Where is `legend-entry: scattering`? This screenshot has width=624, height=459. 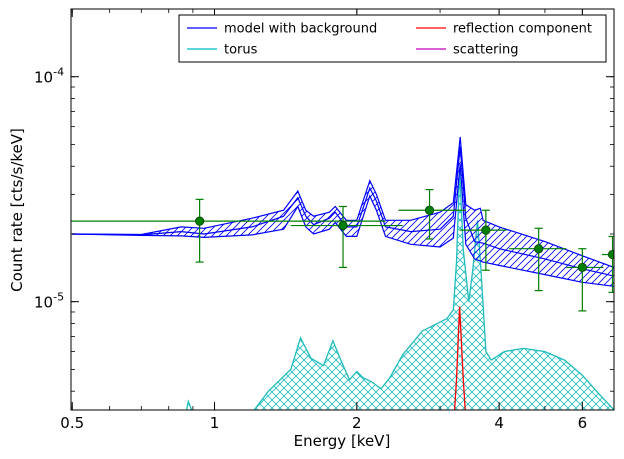
legend-entry: scattering is located at coordinates (467, 50).